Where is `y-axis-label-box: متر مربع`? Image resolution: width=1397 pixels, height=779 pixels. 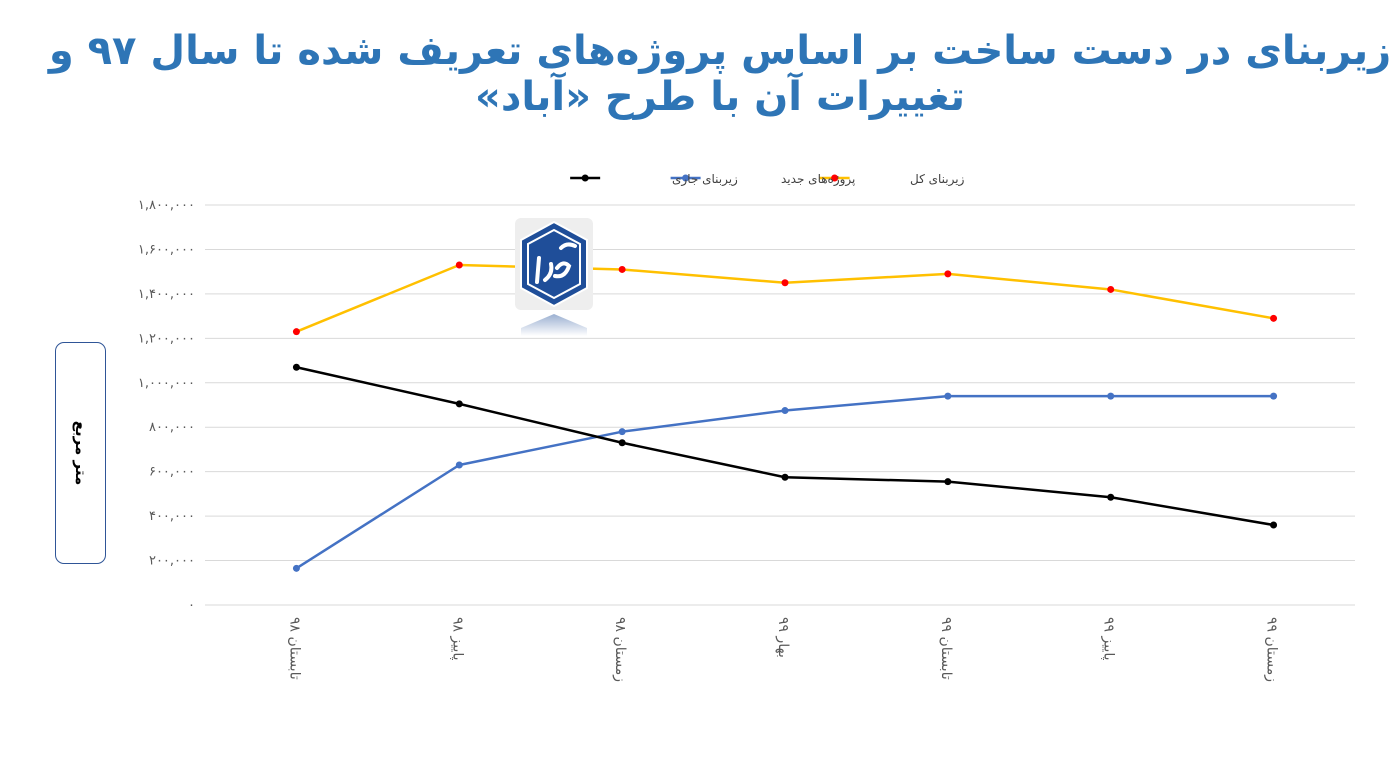 y-axis-label-box: متر مربع is located at coordinates (80, 453).